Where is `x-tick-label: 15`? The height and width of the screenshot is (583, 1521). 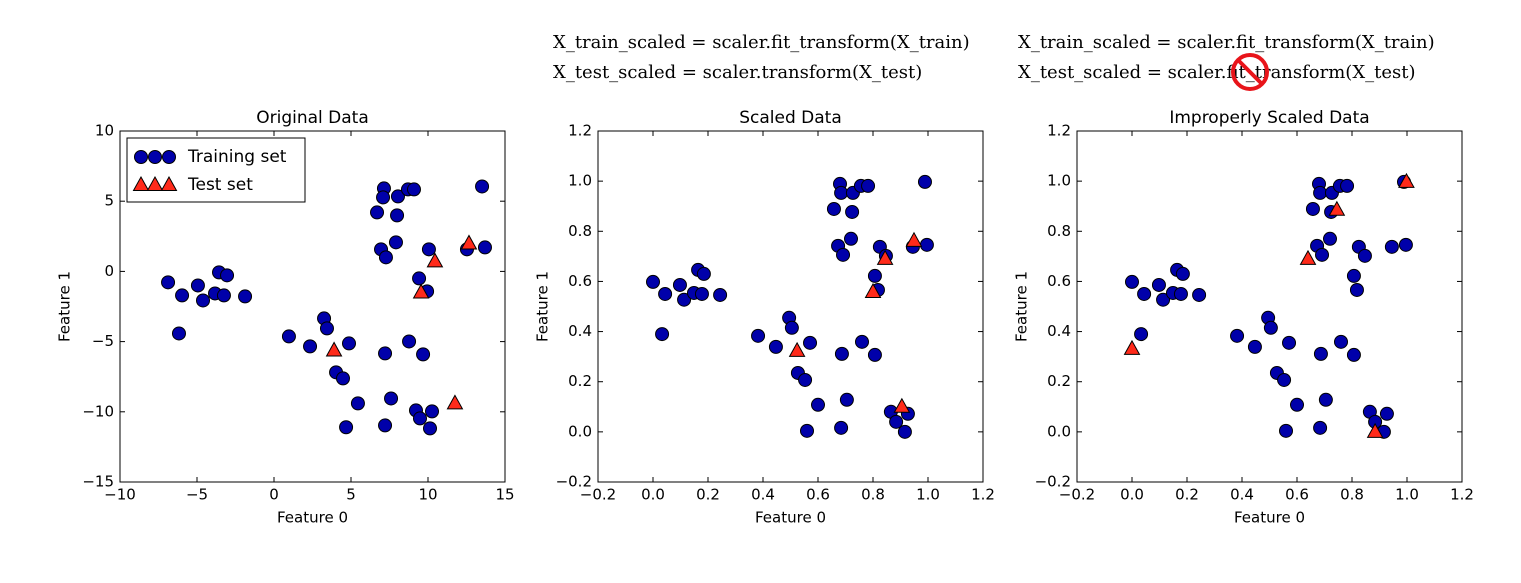 x-tick-label: 15 is located at coordinates (504, 495).